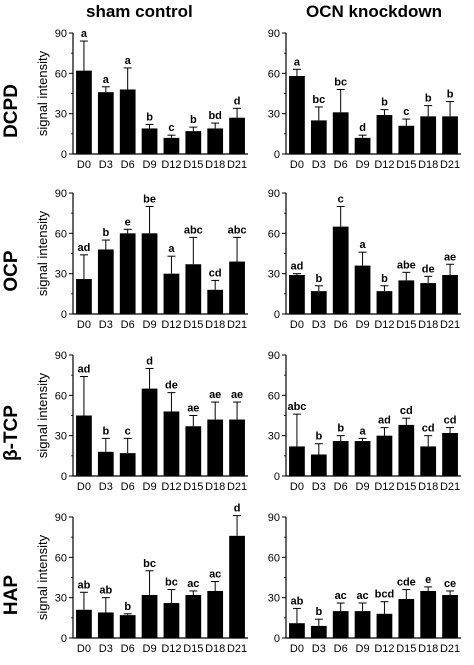  Describe the element at coordinates (149, 199) in the screenshot. I see `significance-label: be` at that location.